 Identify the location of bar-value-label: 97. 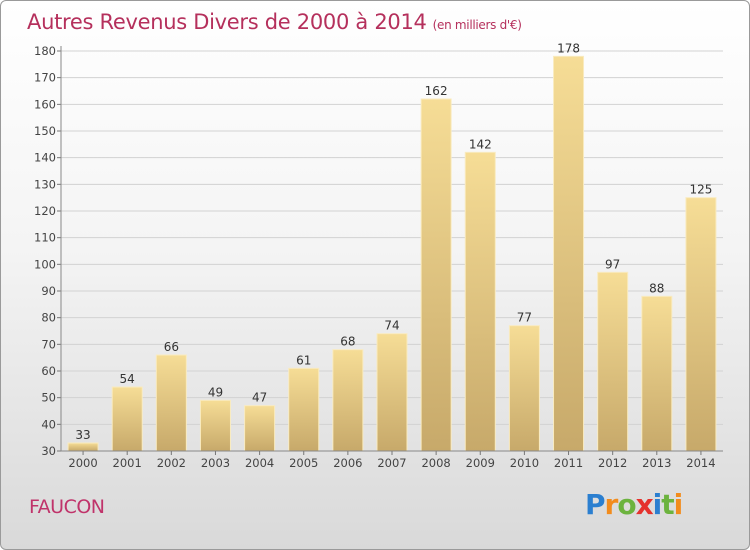
(612, 264).